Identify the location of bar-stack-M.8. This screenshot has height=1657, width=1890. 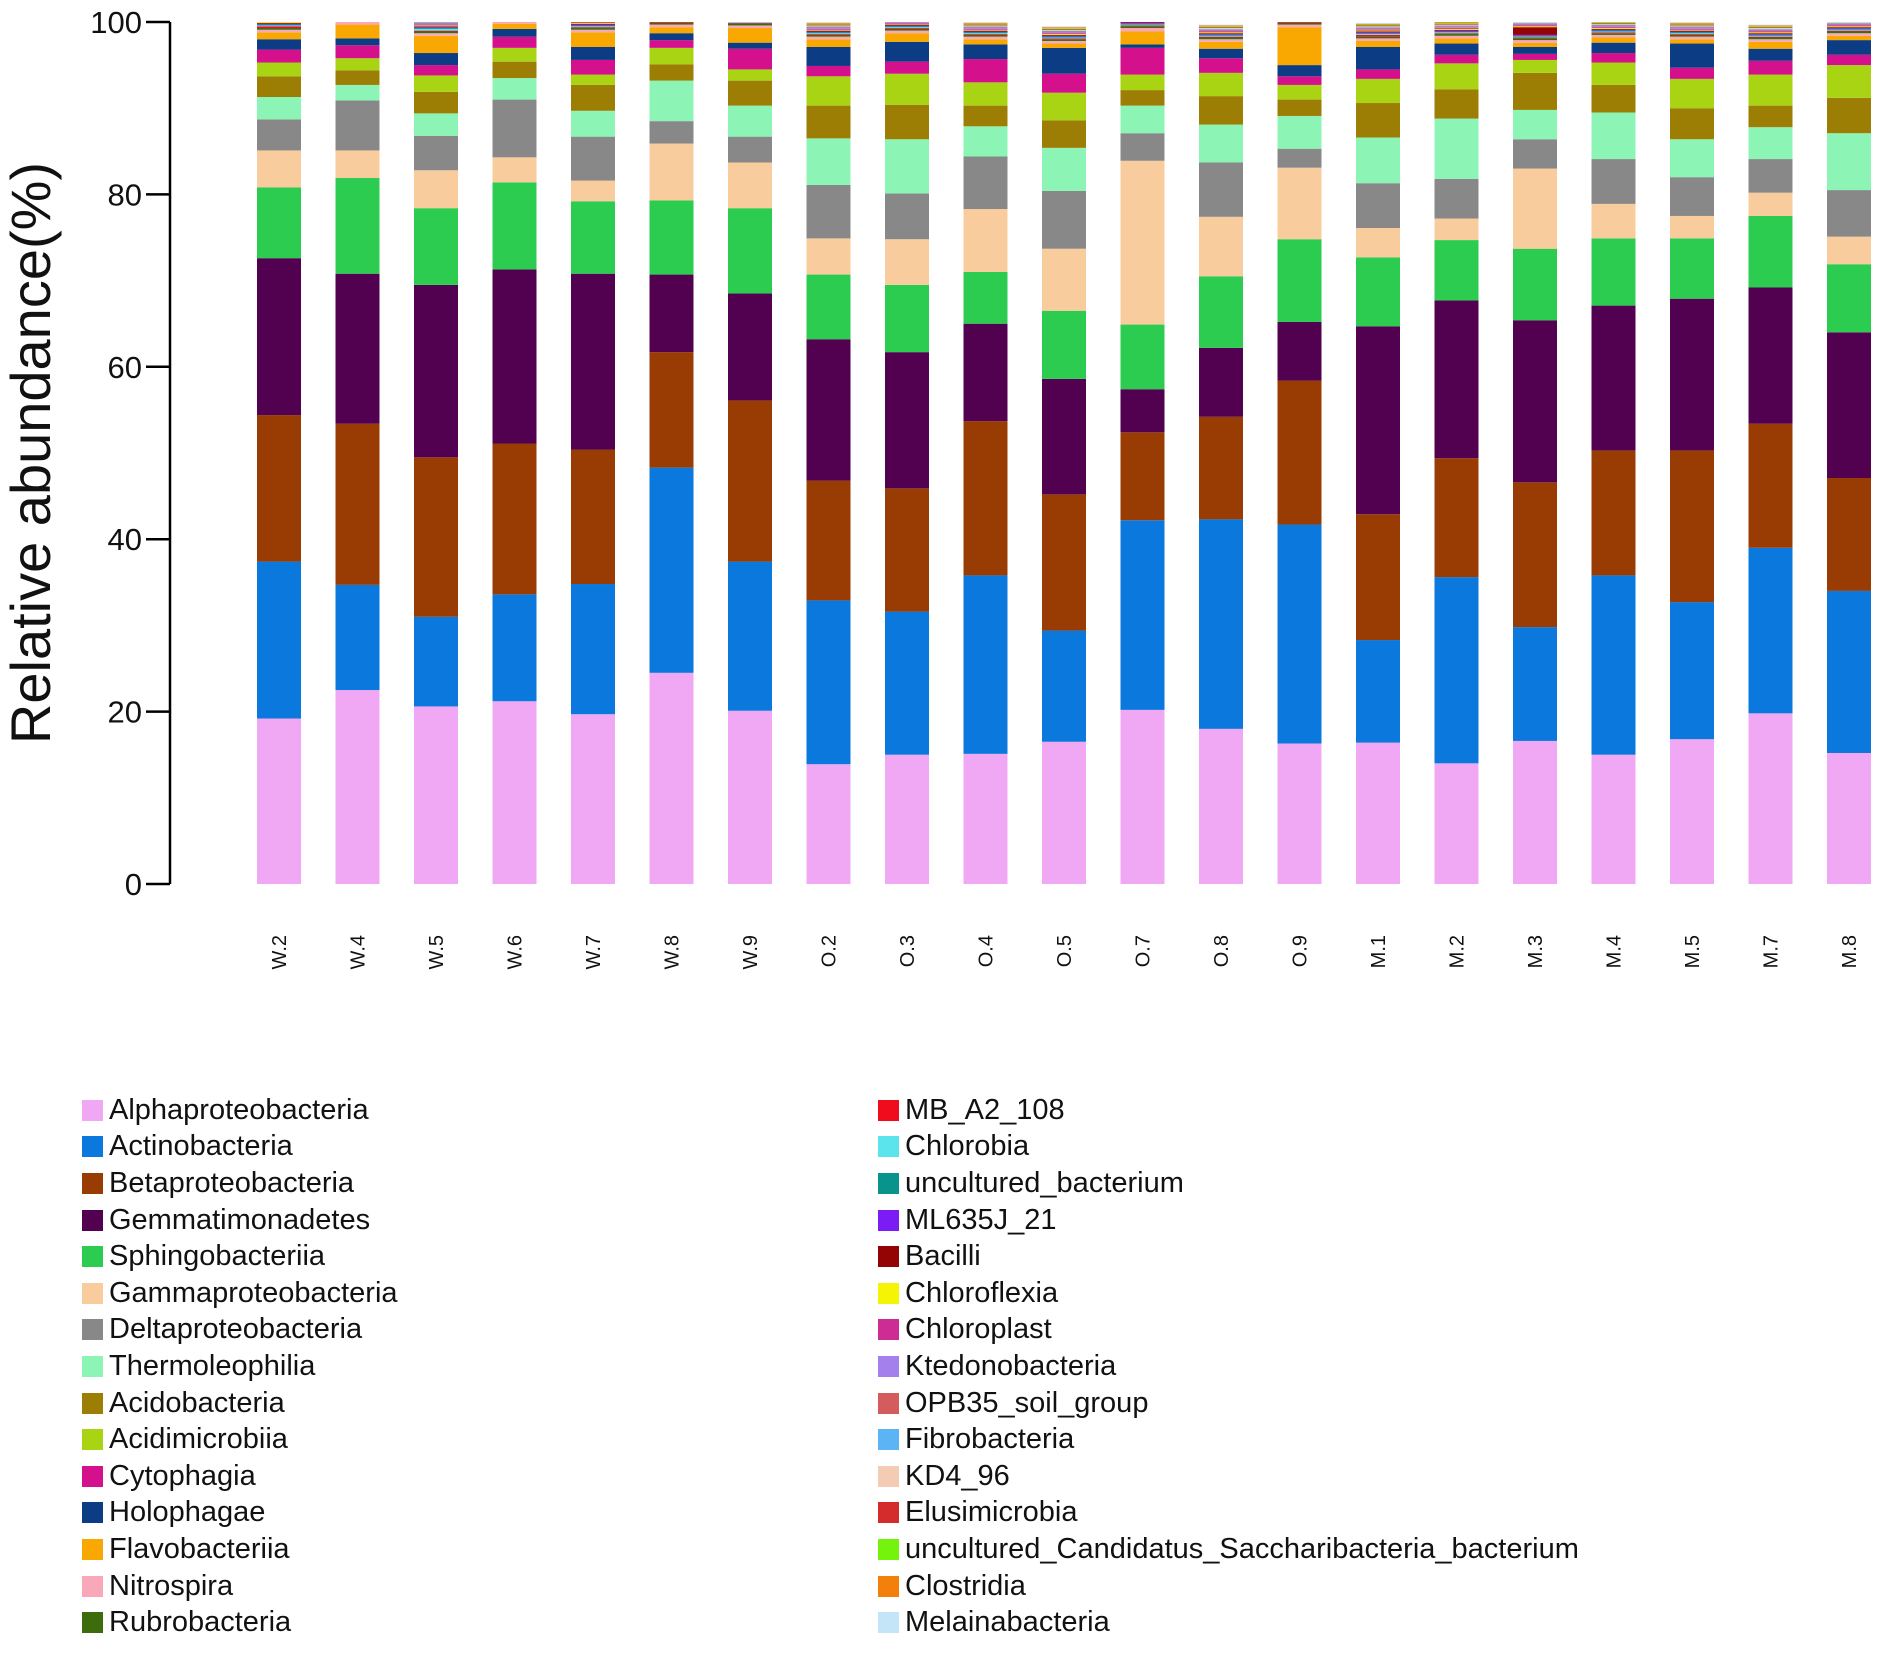
(1849, 453).